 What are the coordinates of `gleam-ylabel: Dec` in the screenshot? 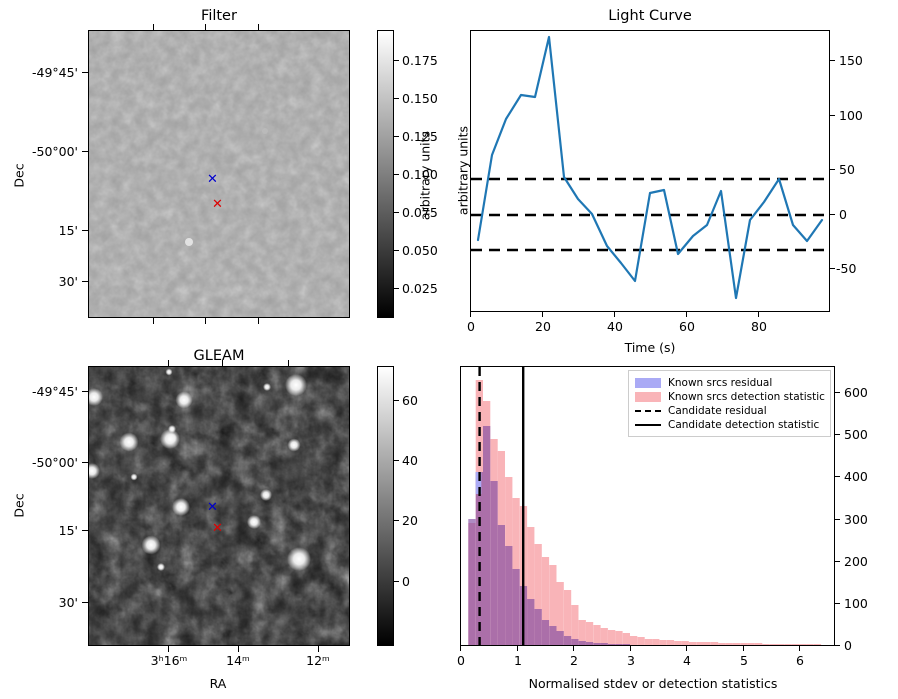 It's located at (19, 505).